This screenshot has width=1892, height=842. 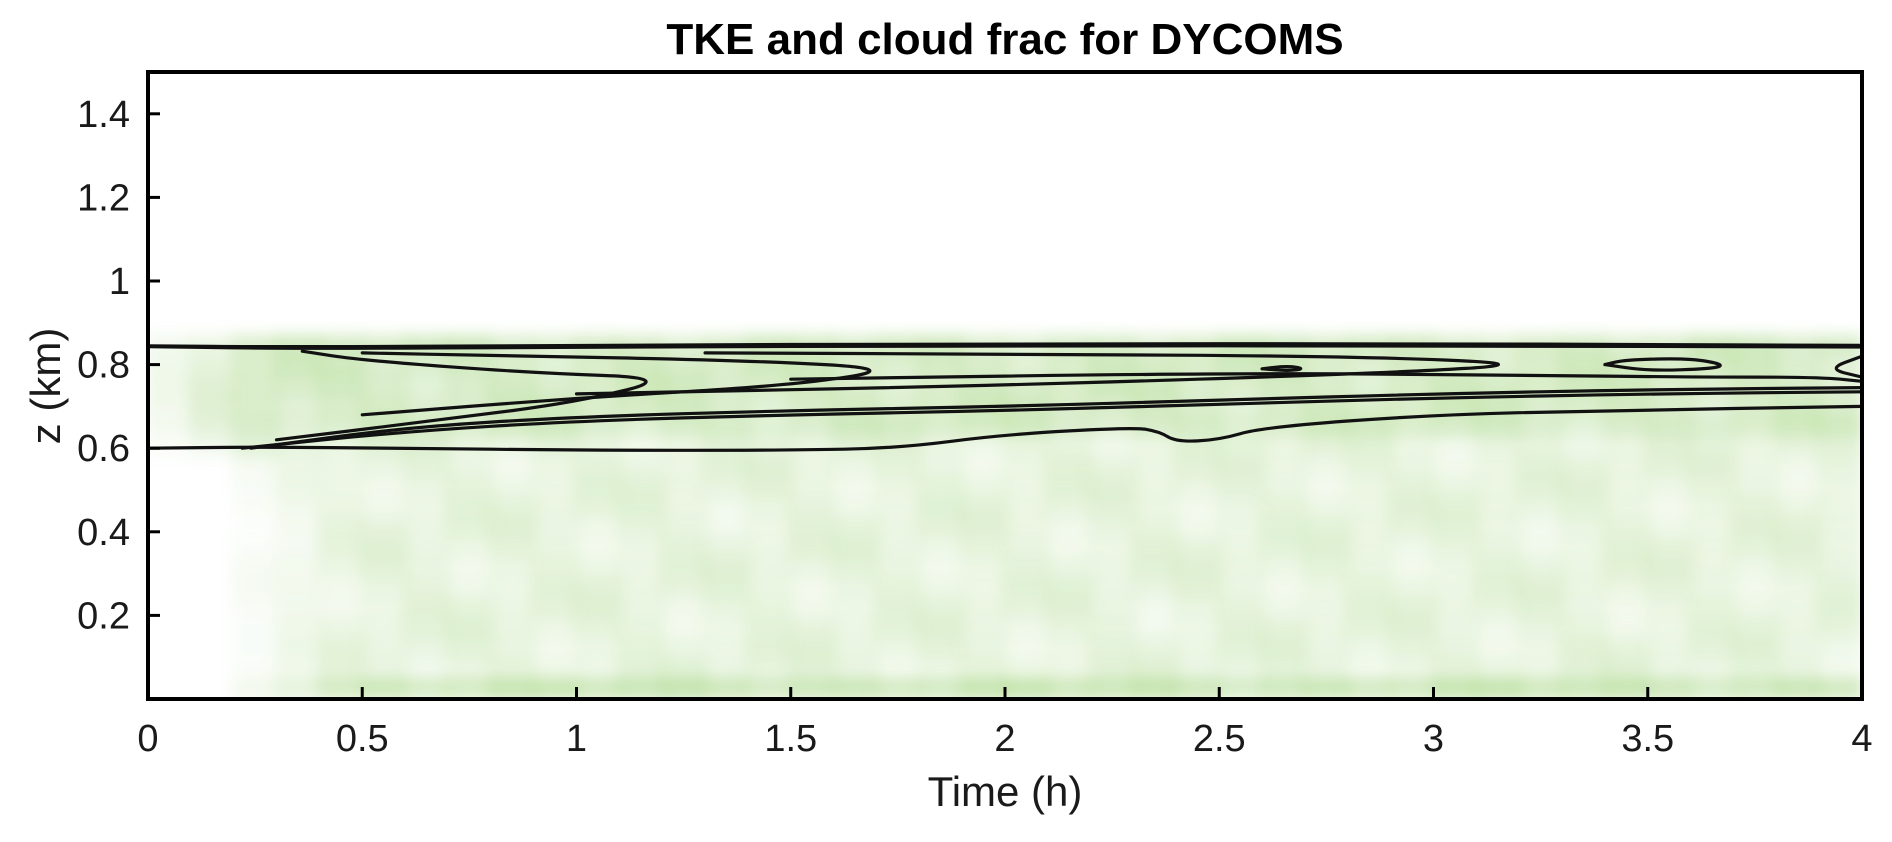 I want to click on chart-title: TKE and cloud frac for DYCOMS, so click(x=1004, y=39).